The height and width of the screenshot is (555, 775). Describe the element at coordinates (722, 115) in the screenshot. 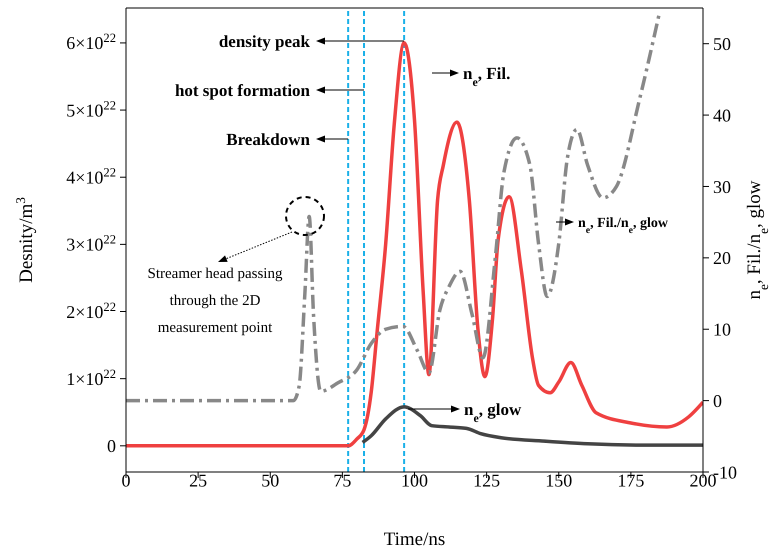

I see `y2-tick-label: 40` at that location.